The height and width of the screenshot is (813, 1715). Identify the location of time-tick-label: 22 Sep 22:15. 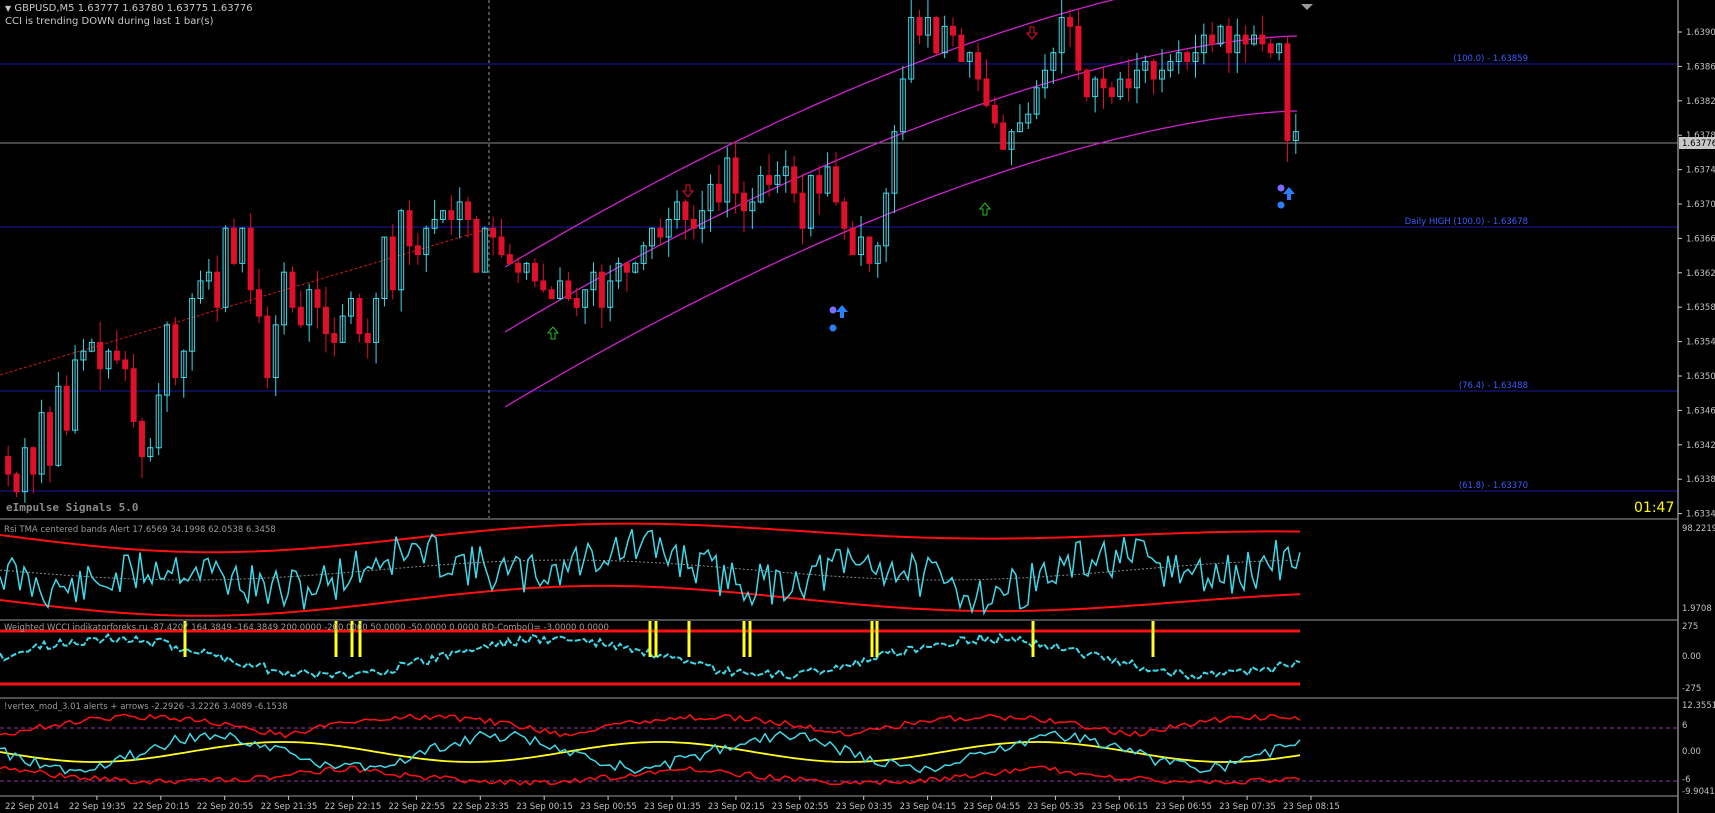
(353, 807).